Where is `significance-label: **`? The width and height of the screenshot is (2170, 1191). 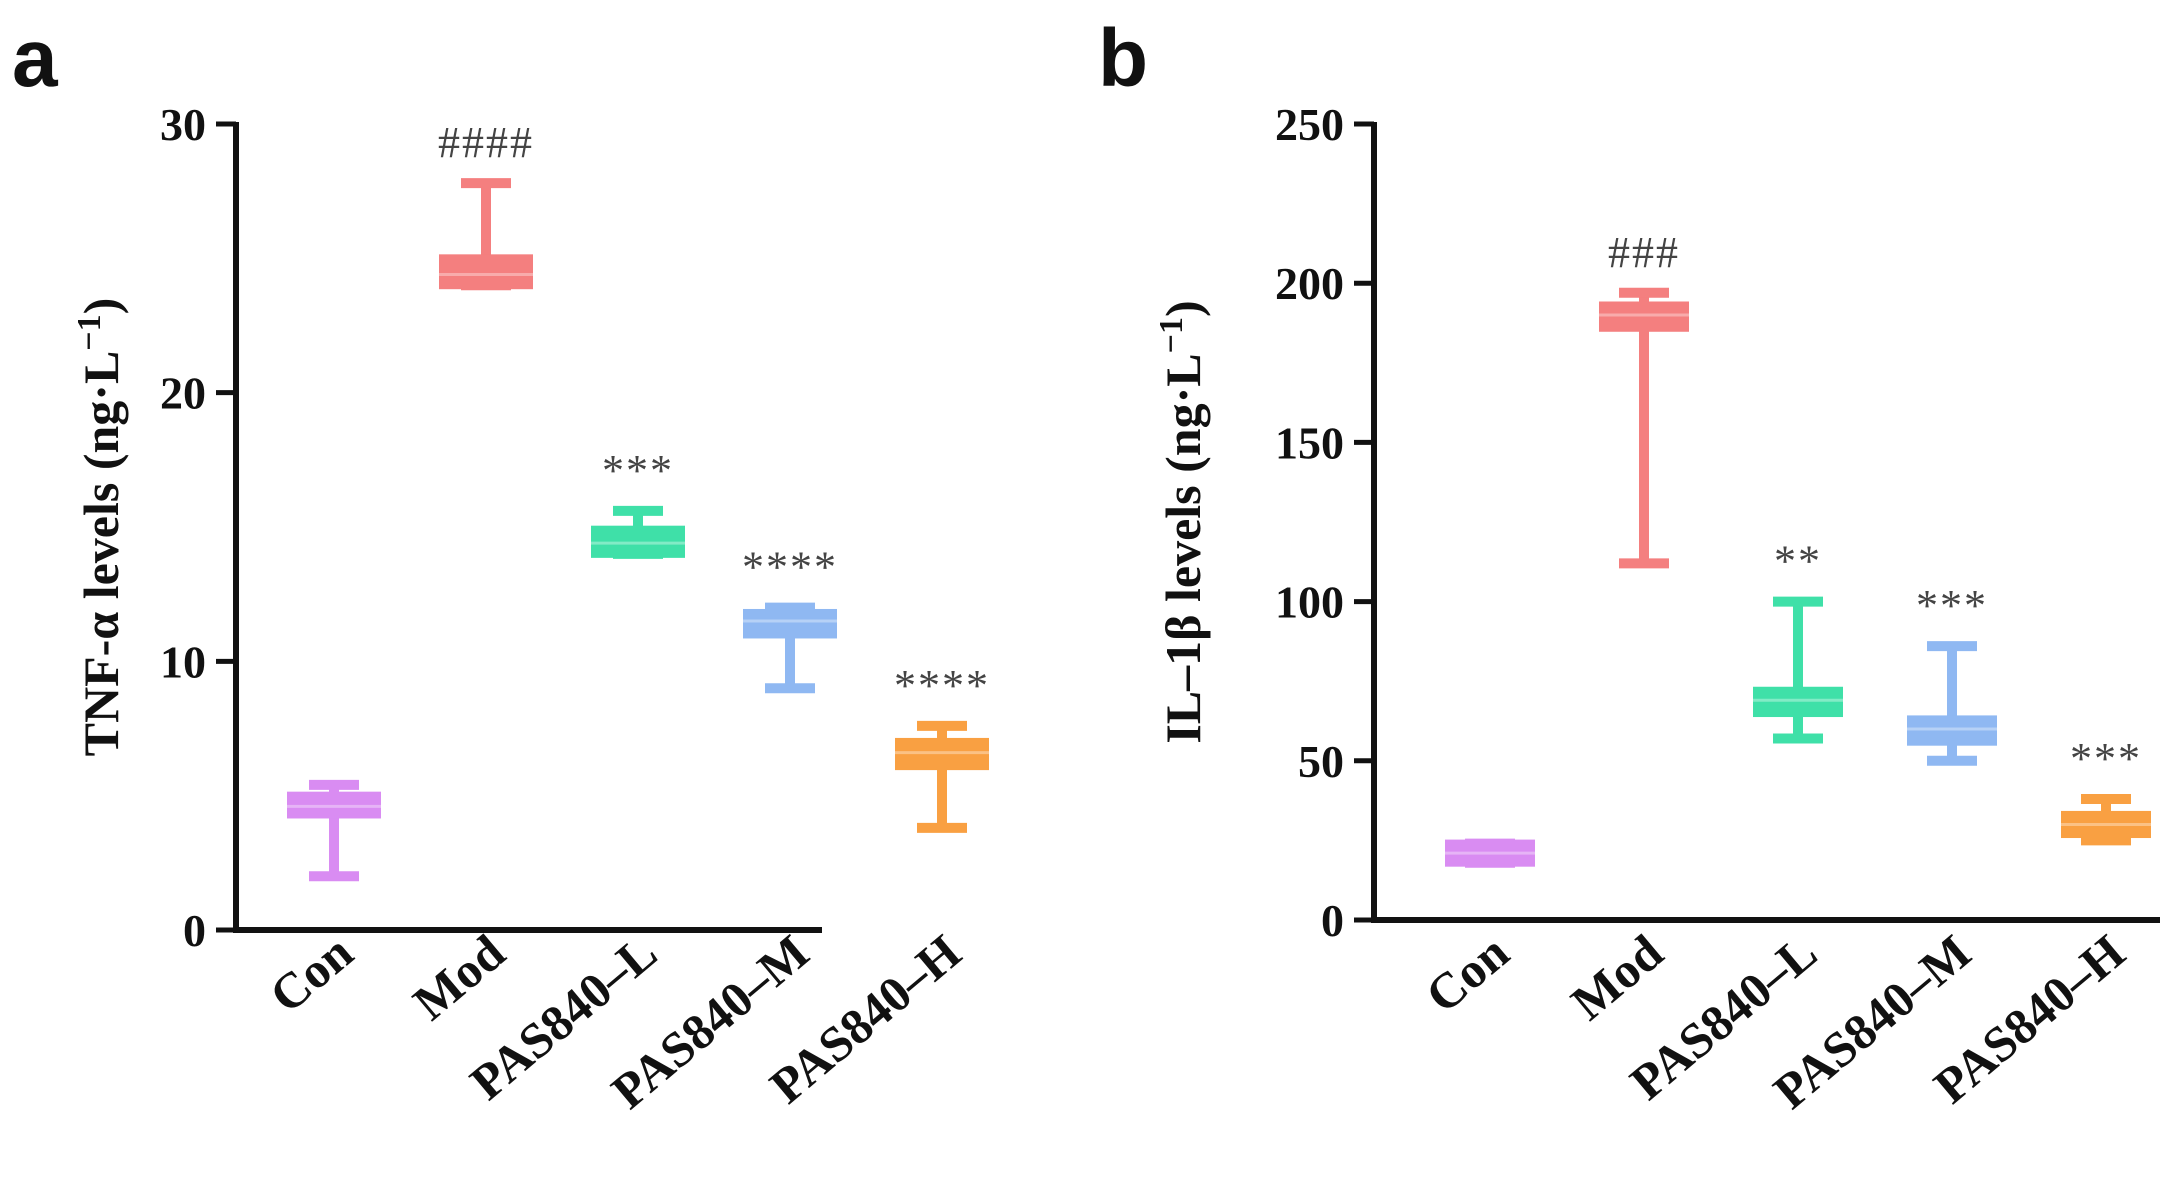 significance-label: ** is located at coordinates (1798, 561).